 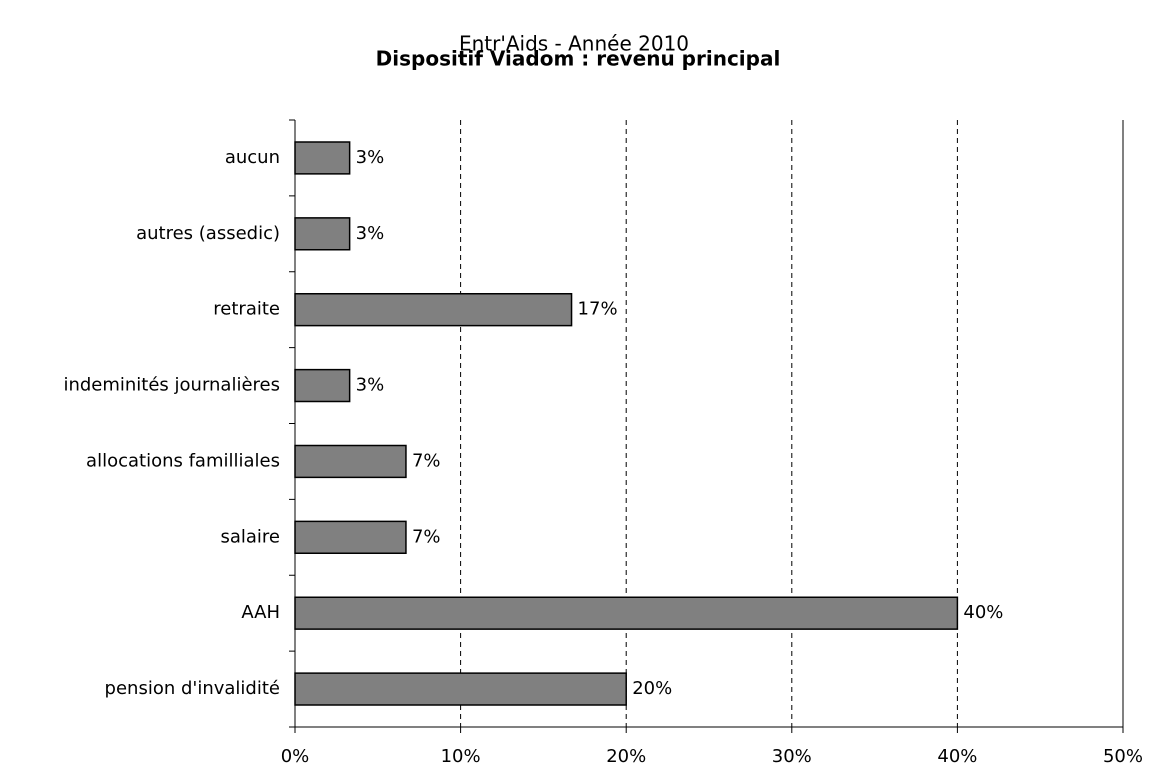 What do you see at coordinates (260, 612) in the screenshot?
I see `y-tick-label: AAH` at bounding box center [260, 612].